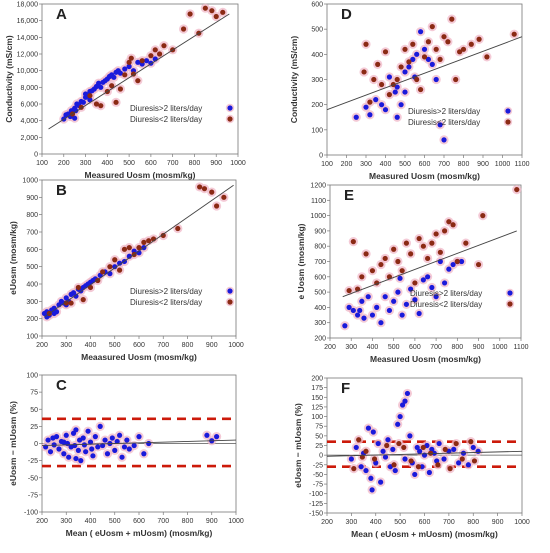 This screenshot has height=553, width=550. What do you see at coordinates (317, 105) in the screenshot?
I see `y-tick-label: 200` at bounding box center [317, 105].